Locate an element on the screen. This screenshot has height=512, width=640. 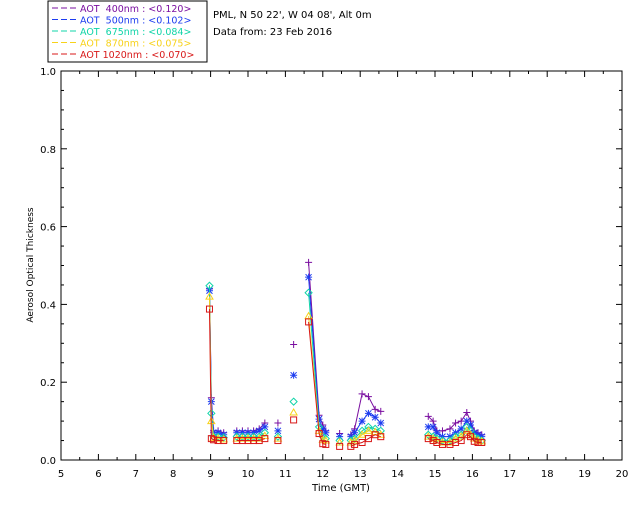
x-tick-label: 18 is located at coordinates (547, 474).